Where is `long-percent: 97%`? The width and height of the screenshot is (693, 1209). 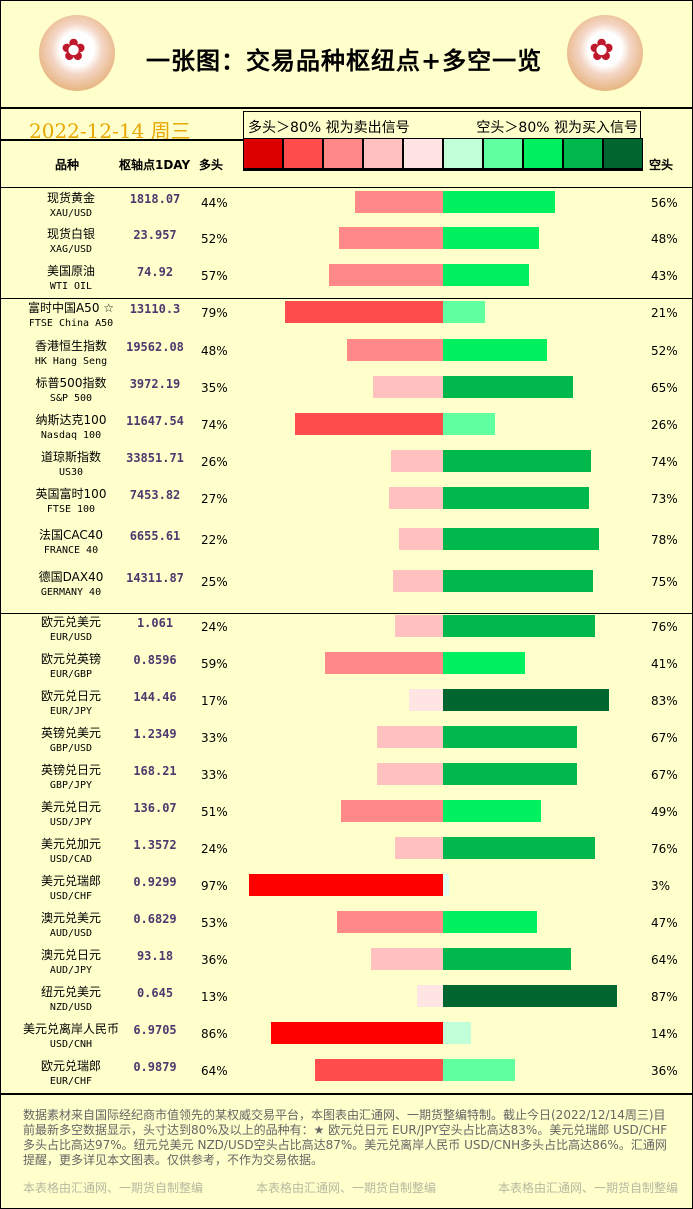
long-percent: 97% is located at coordinates (214, 886).